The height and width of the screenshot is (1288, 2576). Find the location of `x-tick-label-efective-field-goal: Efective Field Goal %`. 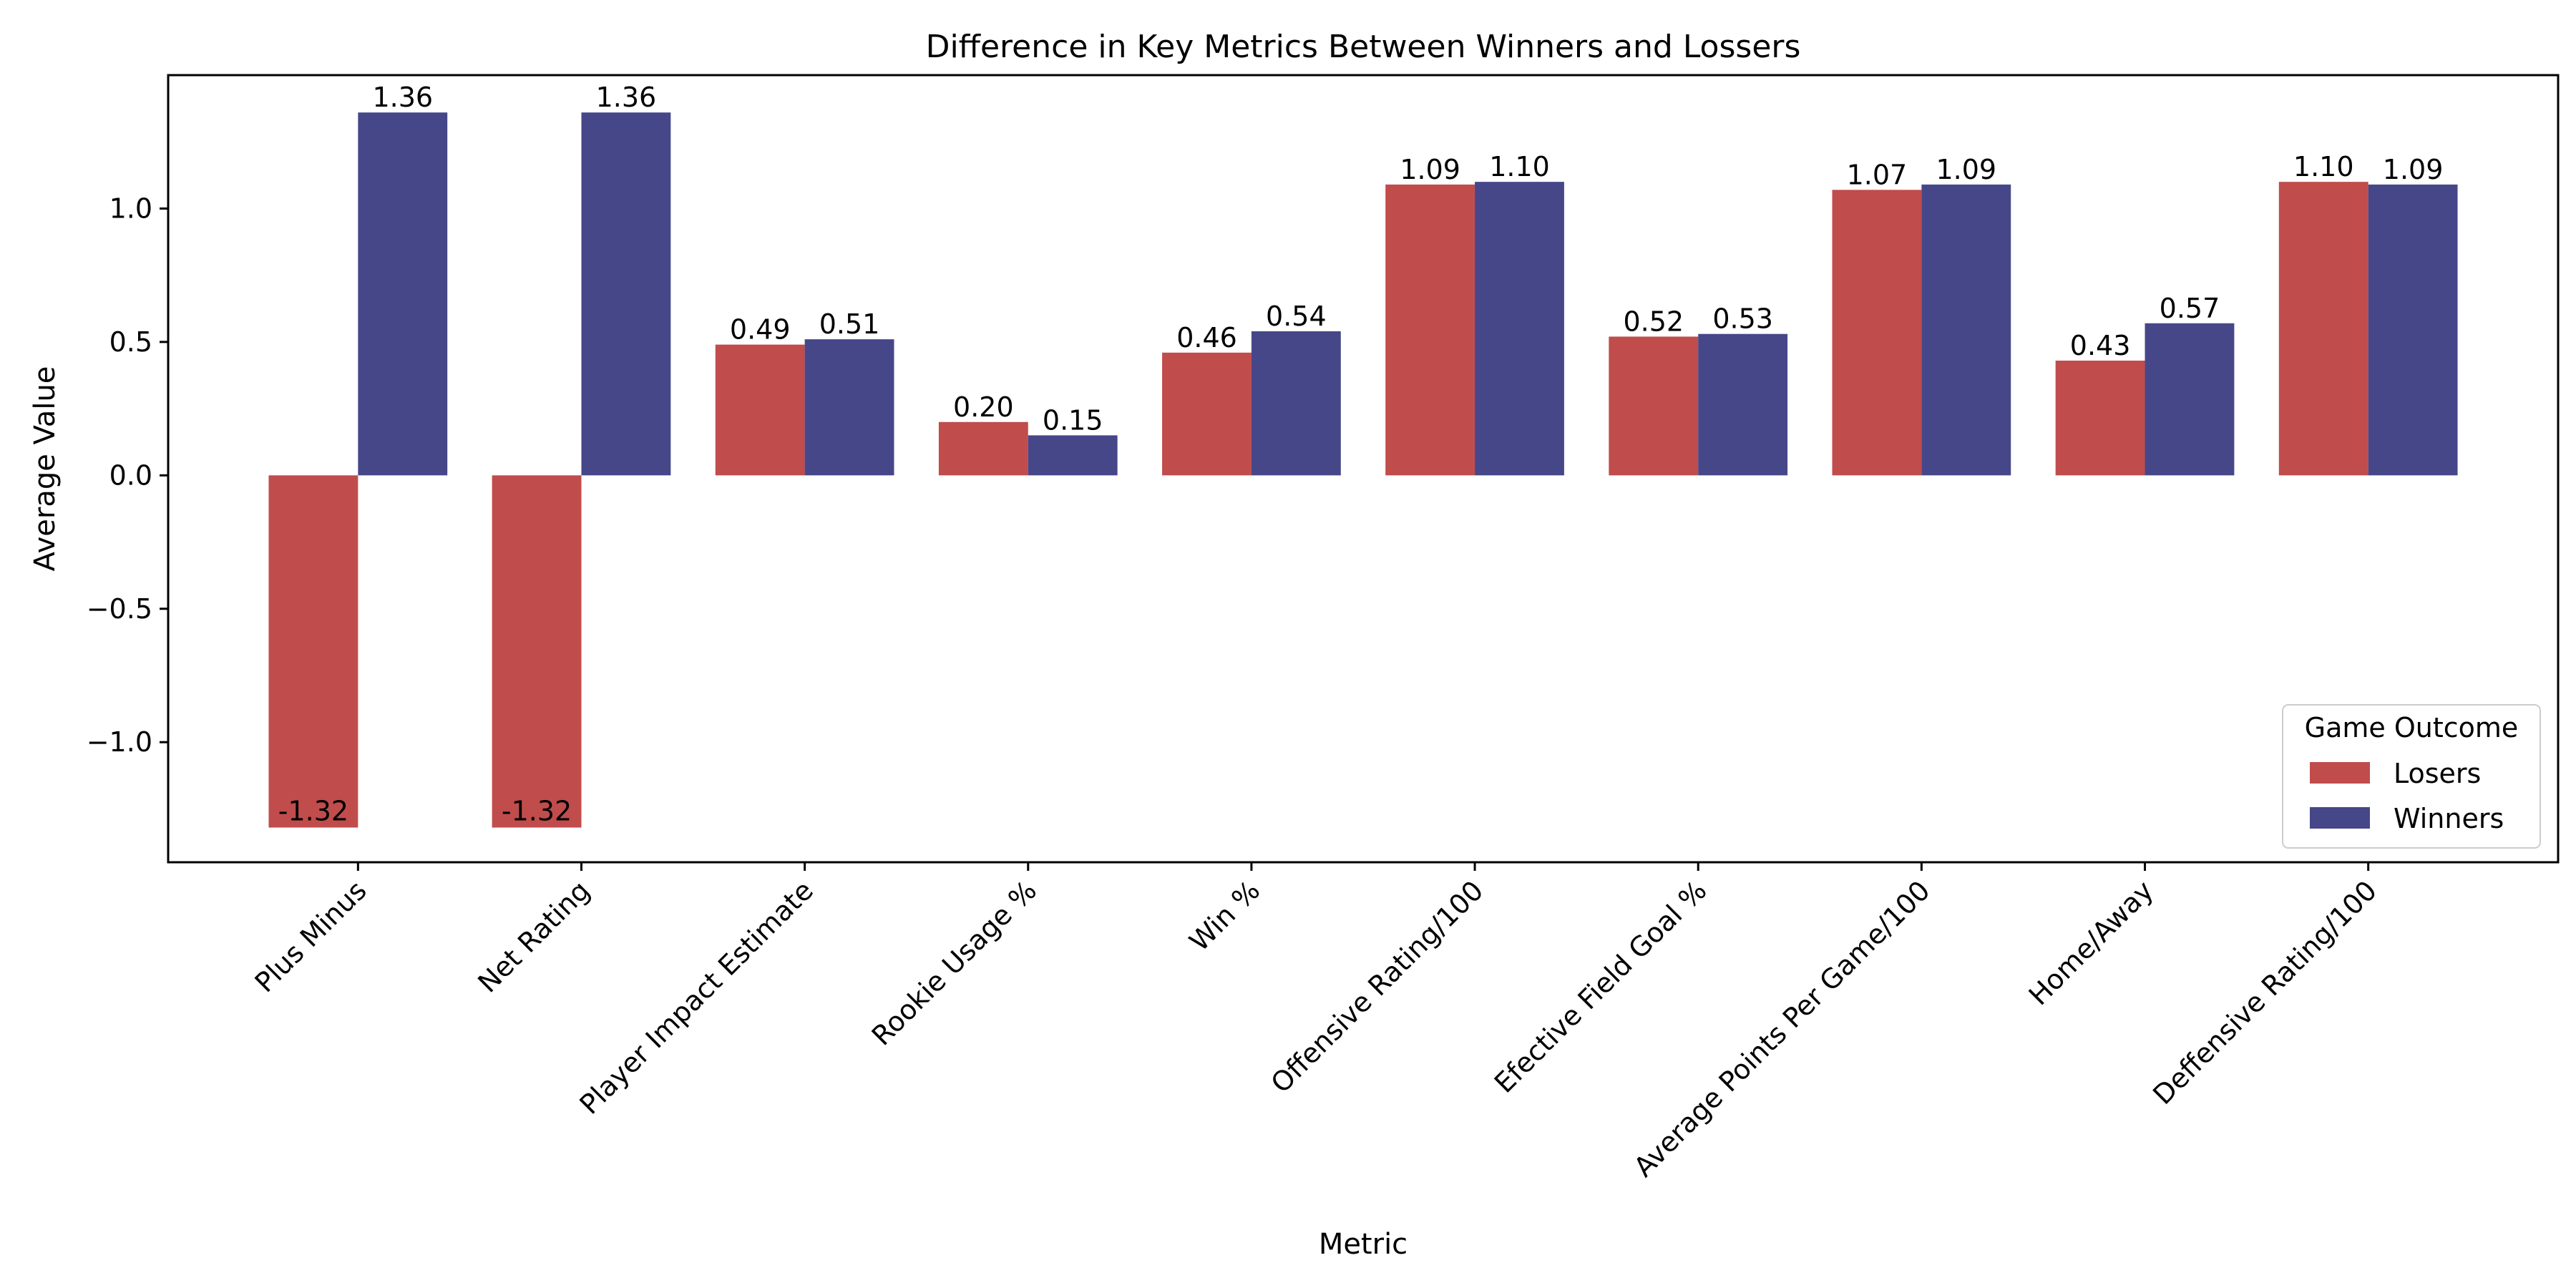

x-tick-label-efective-field-goal: Efective Field Goal % is located at coordinates (1601, 986).